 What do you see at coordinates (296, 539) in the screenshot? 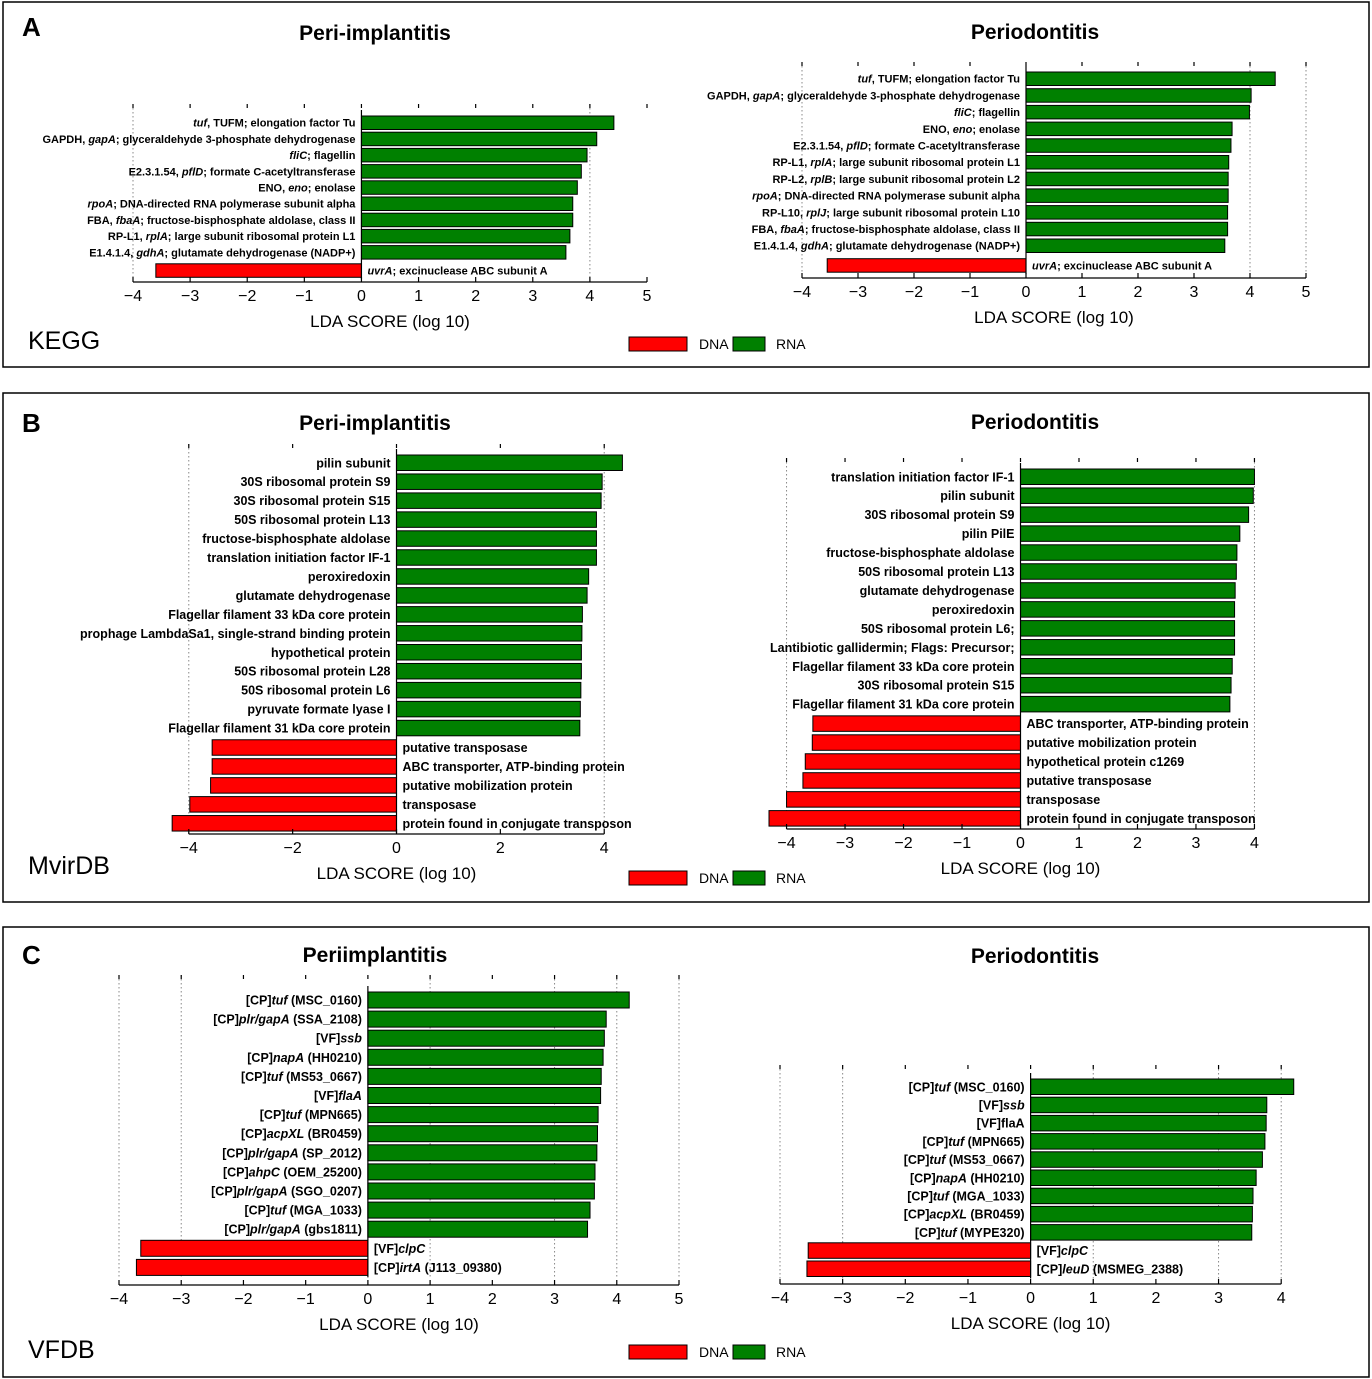
I see `bar-label: fructose-bisphosphate aldolase` at bounding box center [296, 539].